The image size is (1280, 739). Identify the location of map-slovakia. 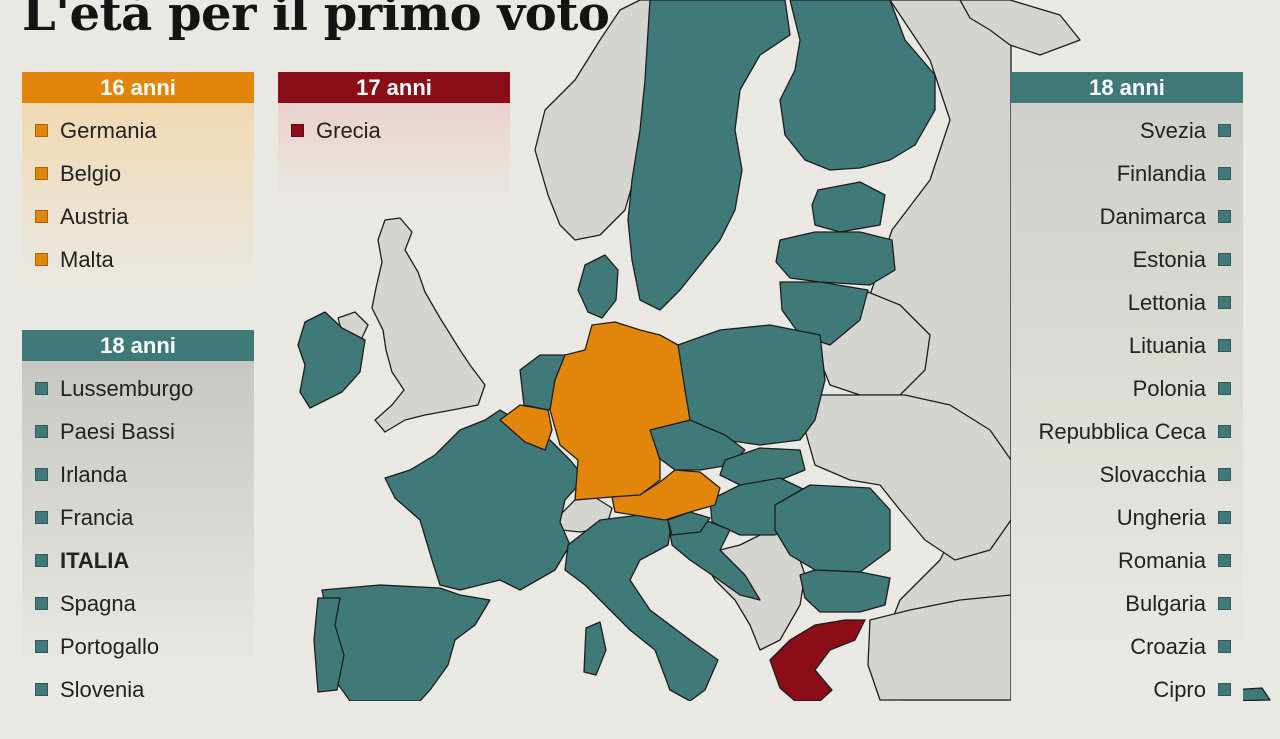
(762, 466).